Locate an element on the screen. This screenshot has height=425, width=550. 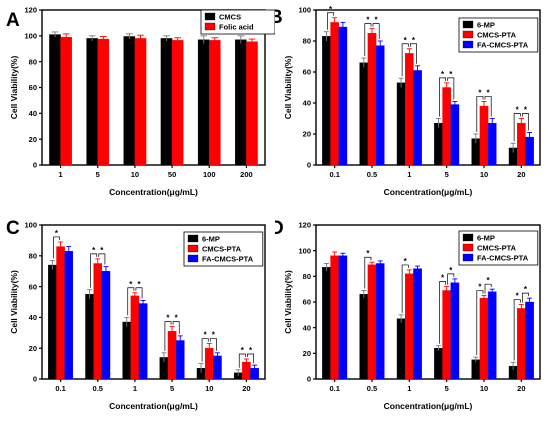
y-tick-label: 100 is located at coordinates (304, 10).